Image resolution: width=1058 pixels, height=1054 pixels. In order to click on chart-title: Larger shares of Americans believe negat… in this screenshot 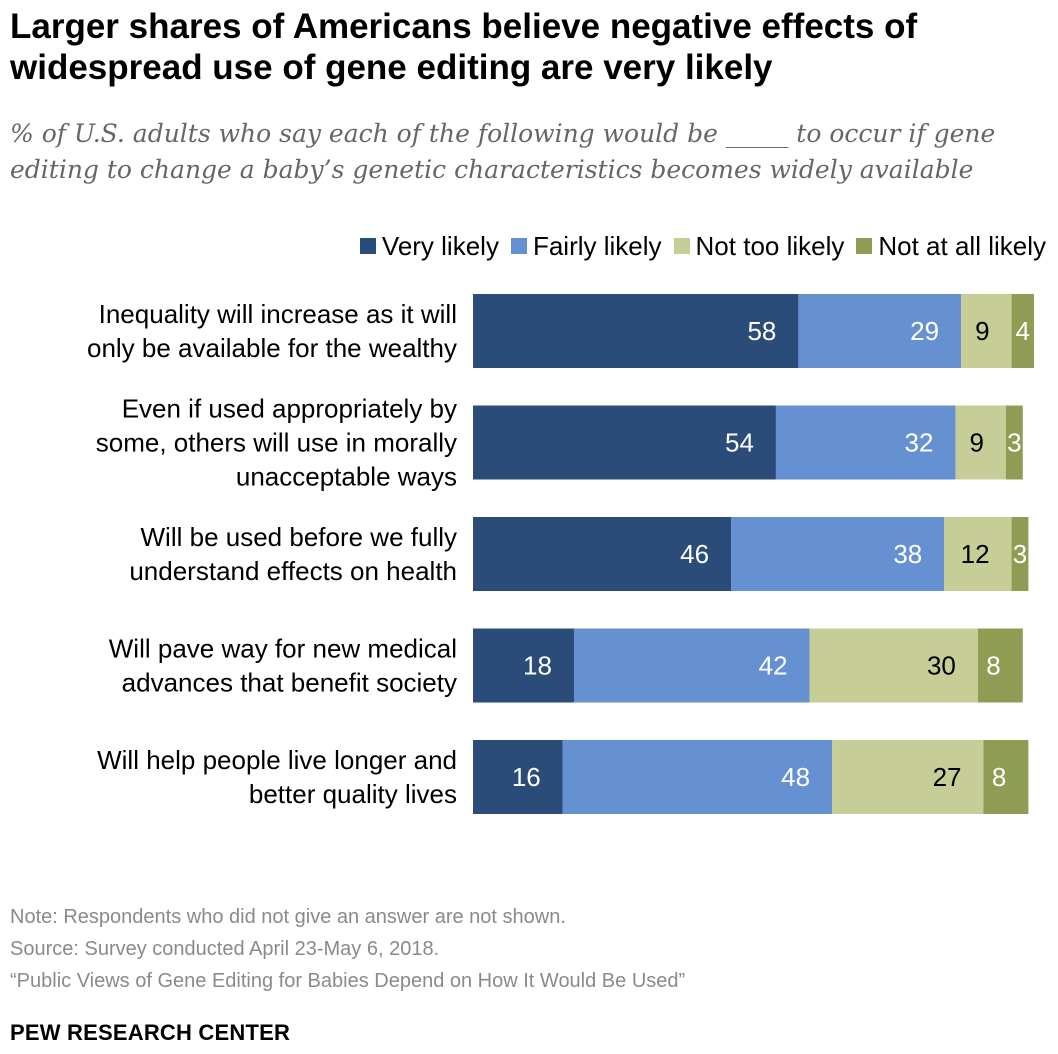, I will do `click(464, 47)`.